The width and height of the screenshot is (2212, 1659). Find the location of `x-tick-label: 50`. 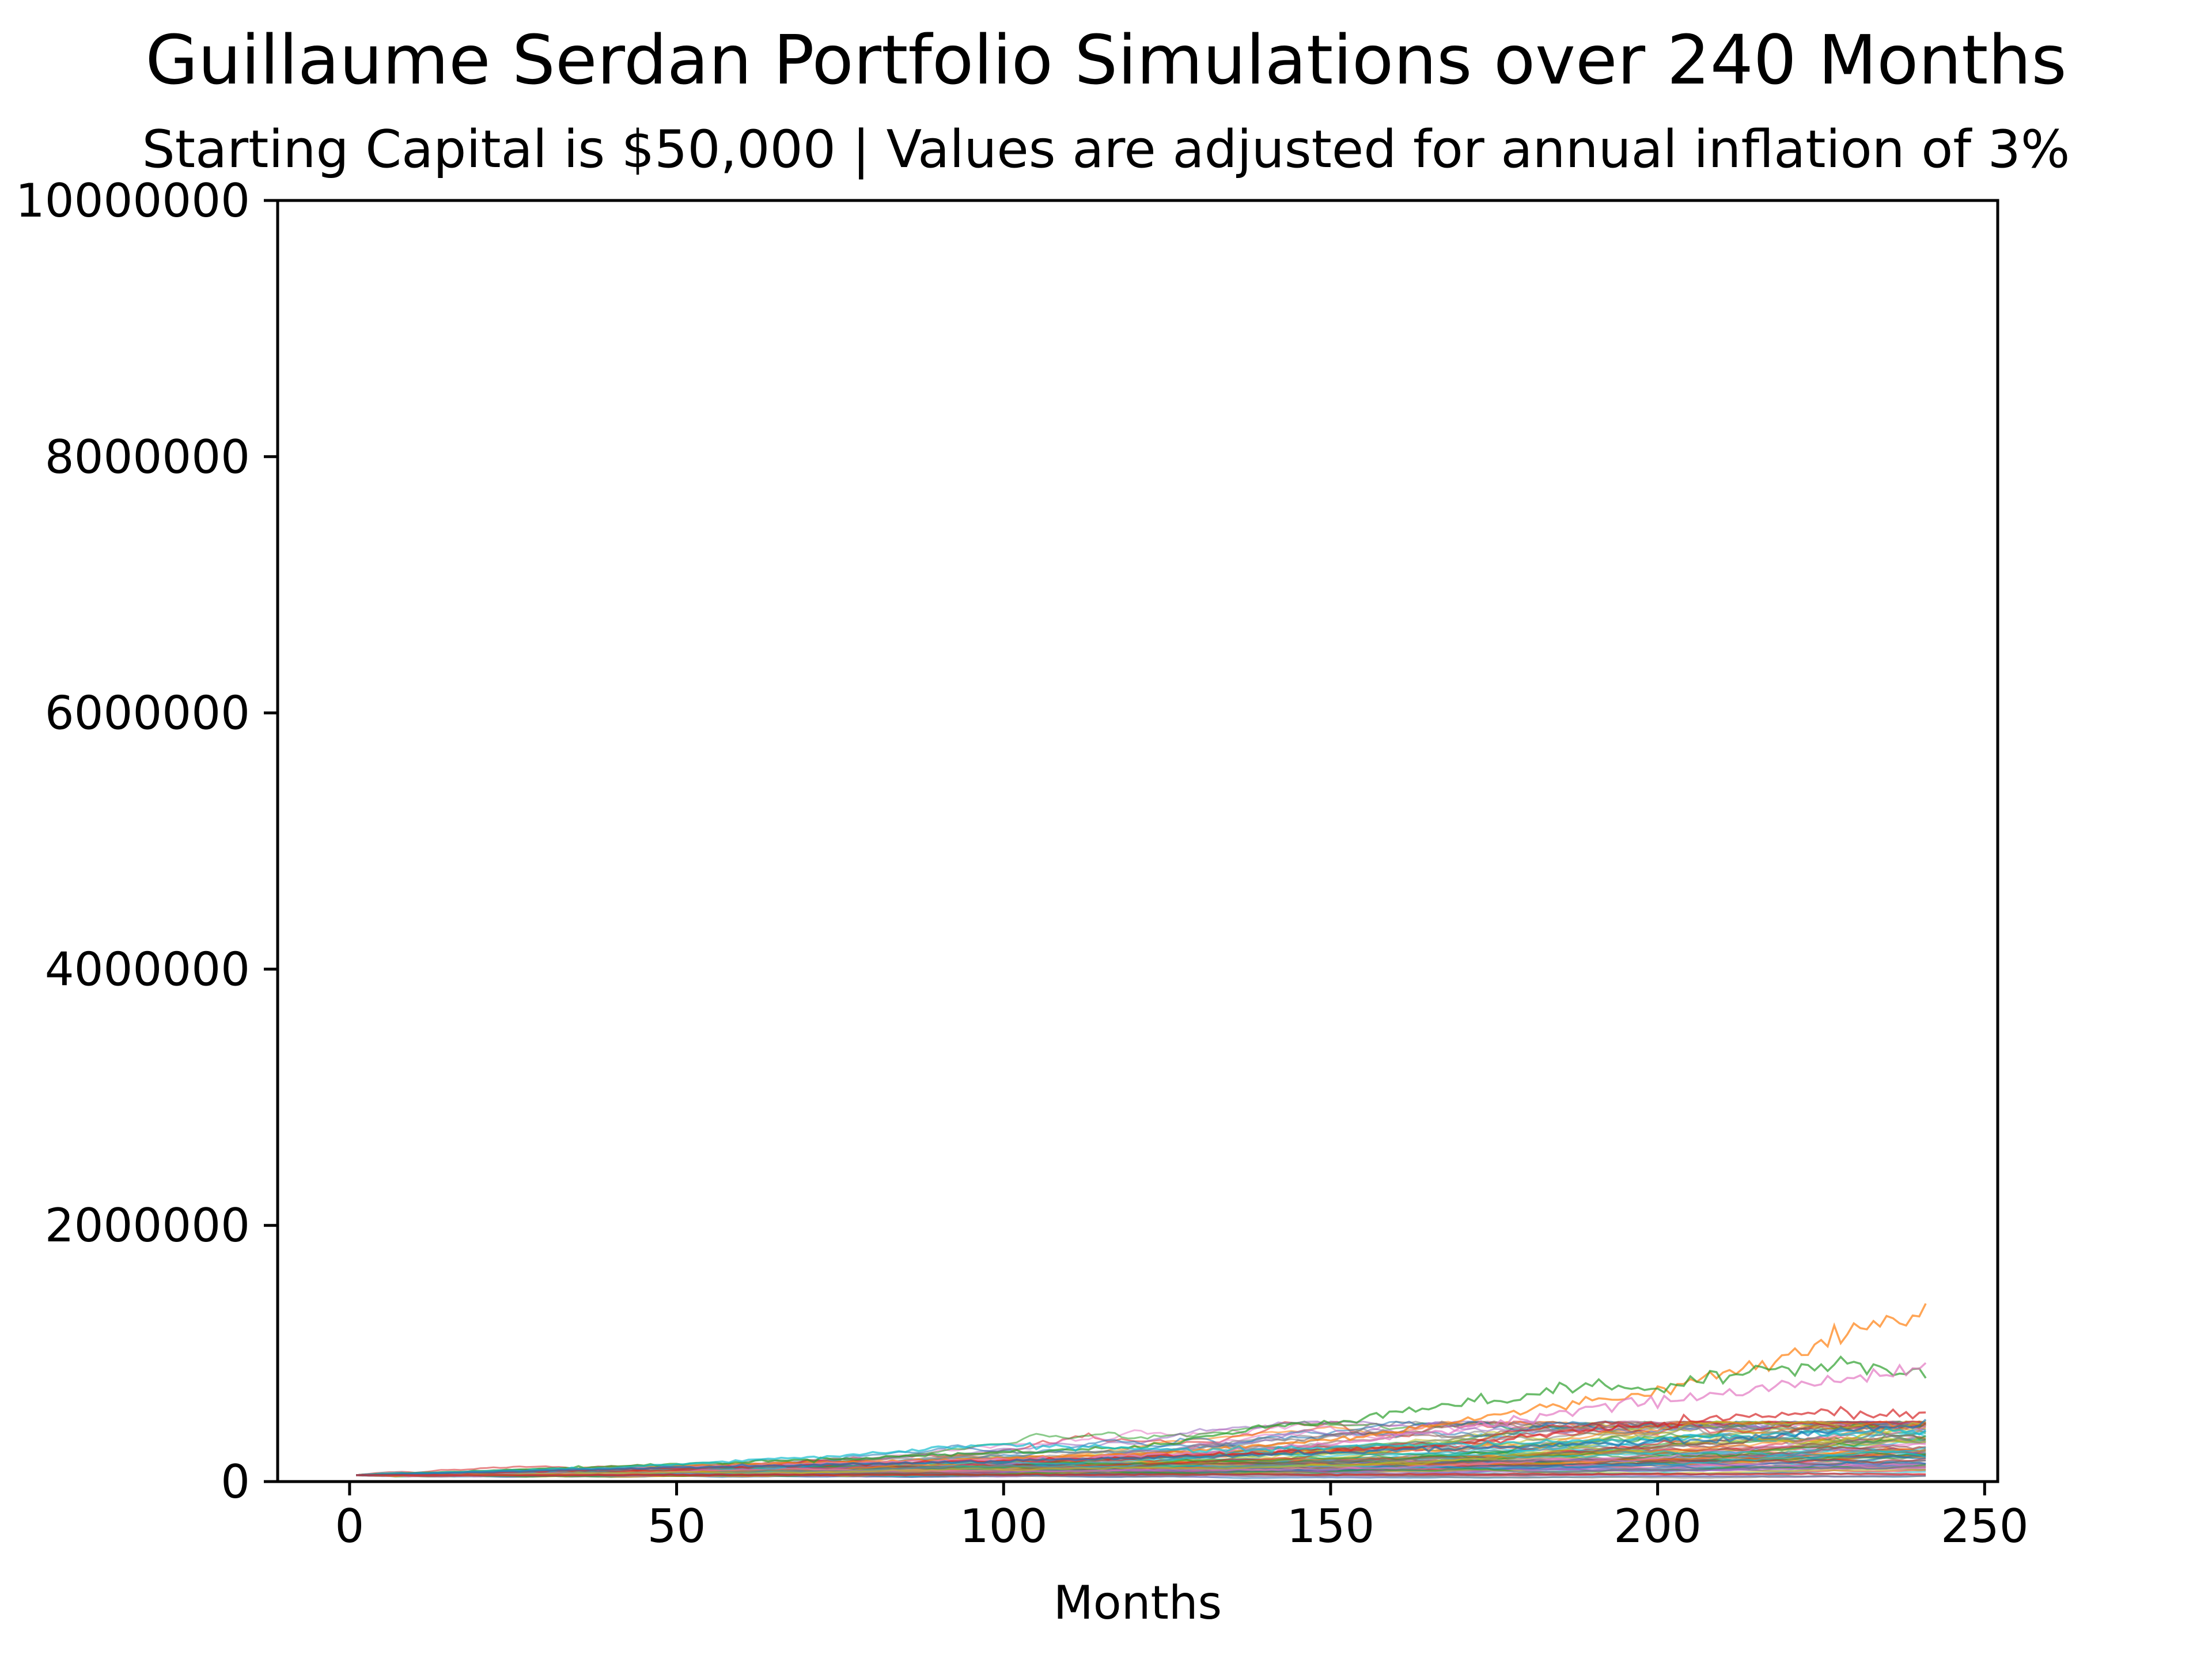

x-tick-label: 50 is located at coordinates (676, 1526).